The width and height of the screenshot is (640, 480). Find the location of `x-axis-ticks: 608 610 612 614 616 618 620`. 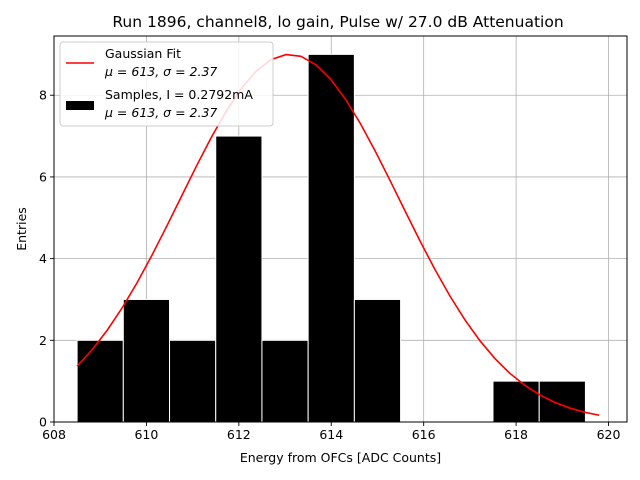

x-axis-ticks: 608 610 612 614 616 618 620 is located at coordinates (331, 432).